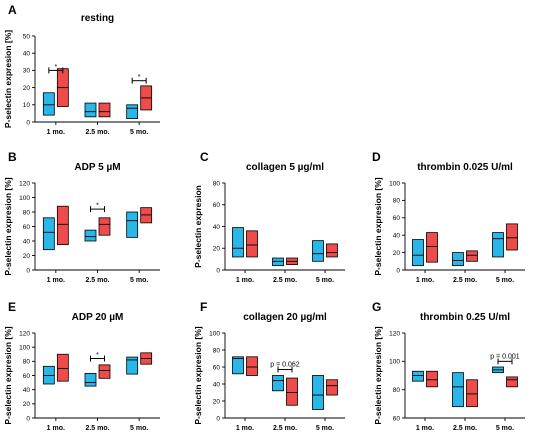  What do you see at coordinates (27, 71) in the screenshot?
I see `y-tick-label-a: 30` at bounding box center [27, 71].